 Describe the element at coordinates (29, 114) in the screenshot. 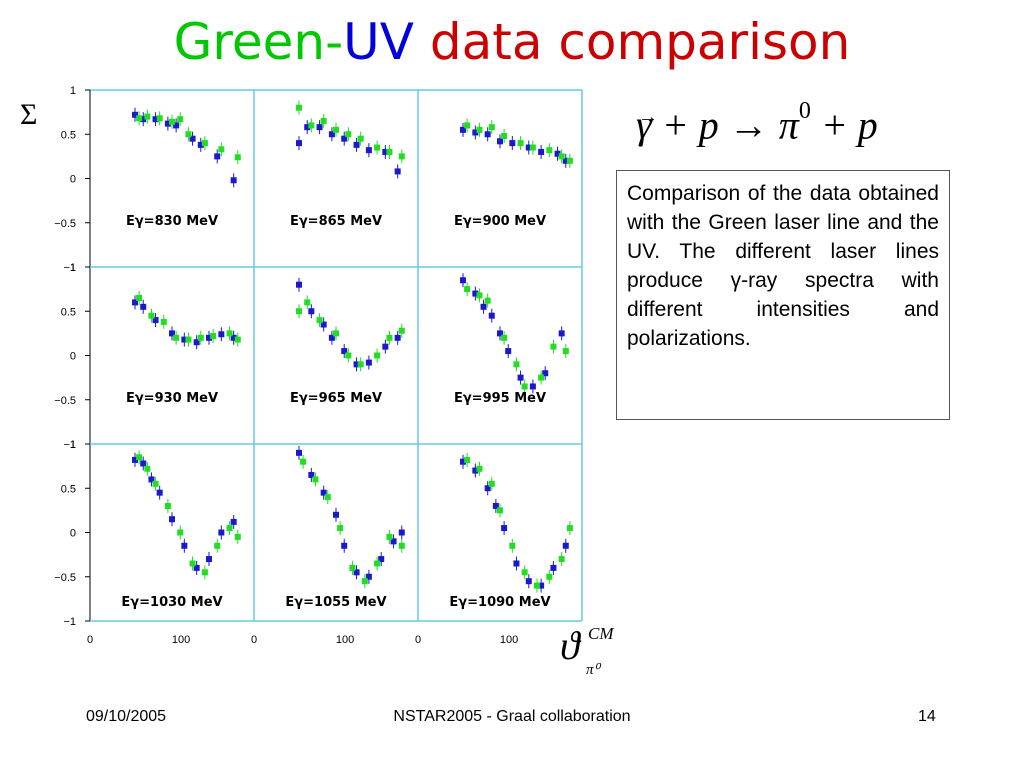

I see `y-axis-label: Σ` at that location.